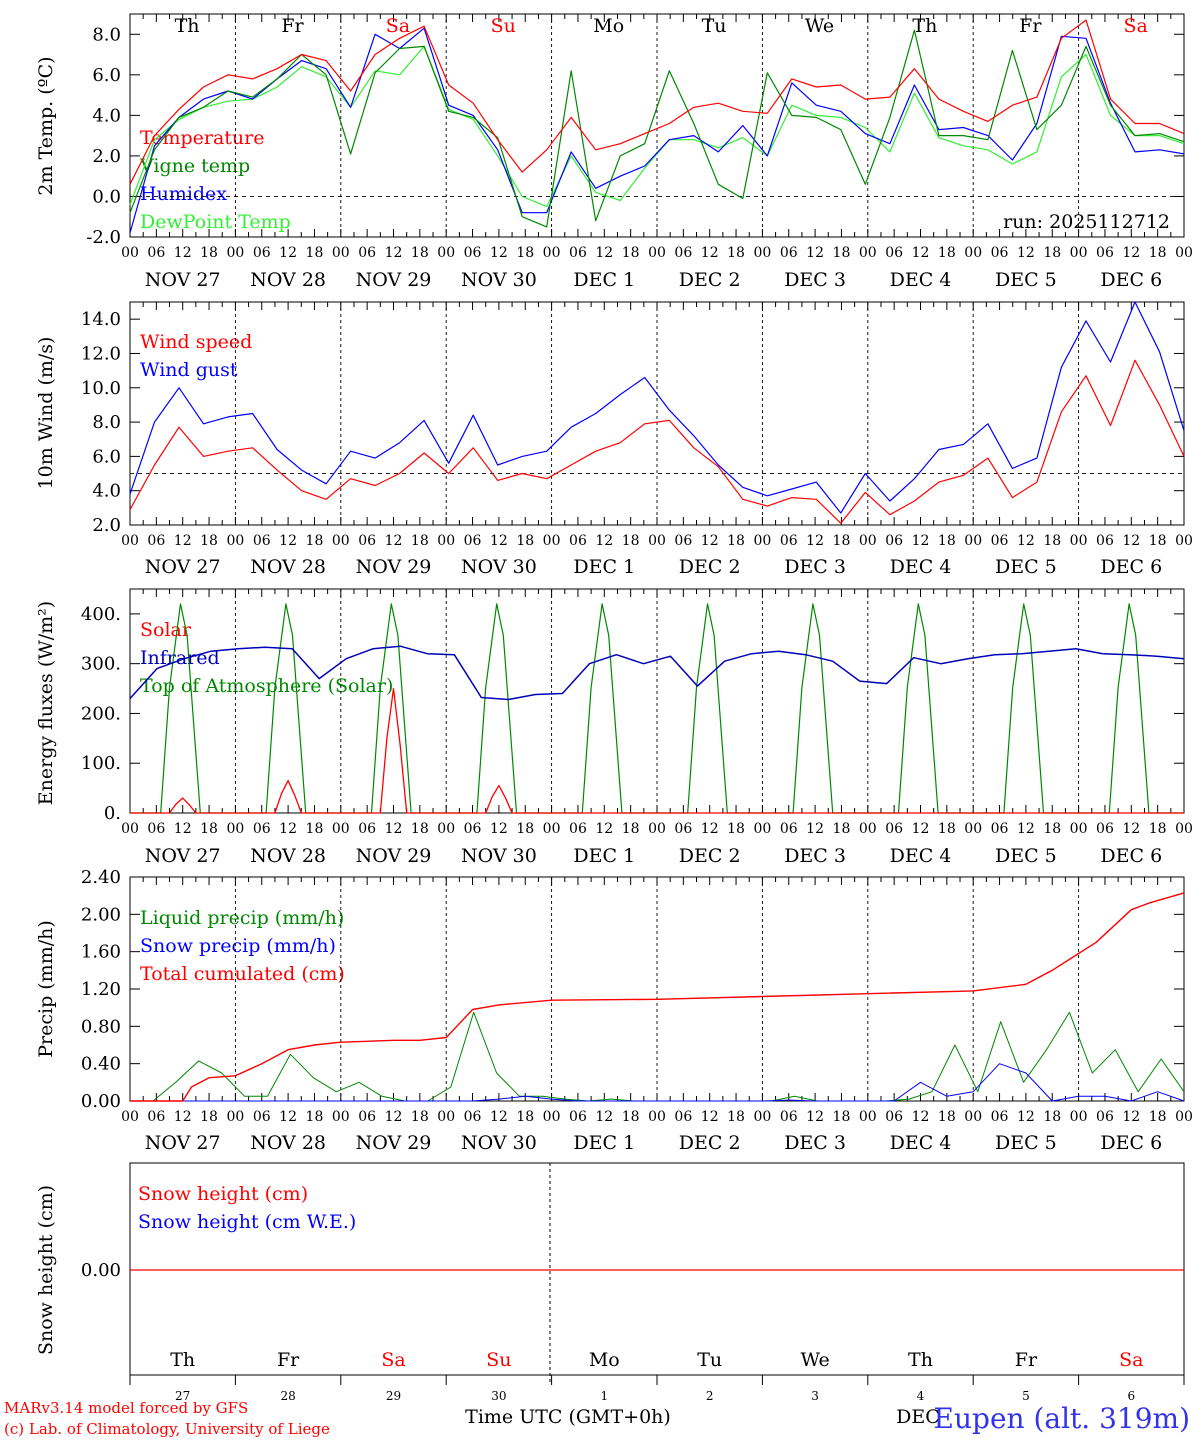 The width and height of the screenshot is (1194, 1440). I want to click on y-tick-label: 200., so click(101, 713).